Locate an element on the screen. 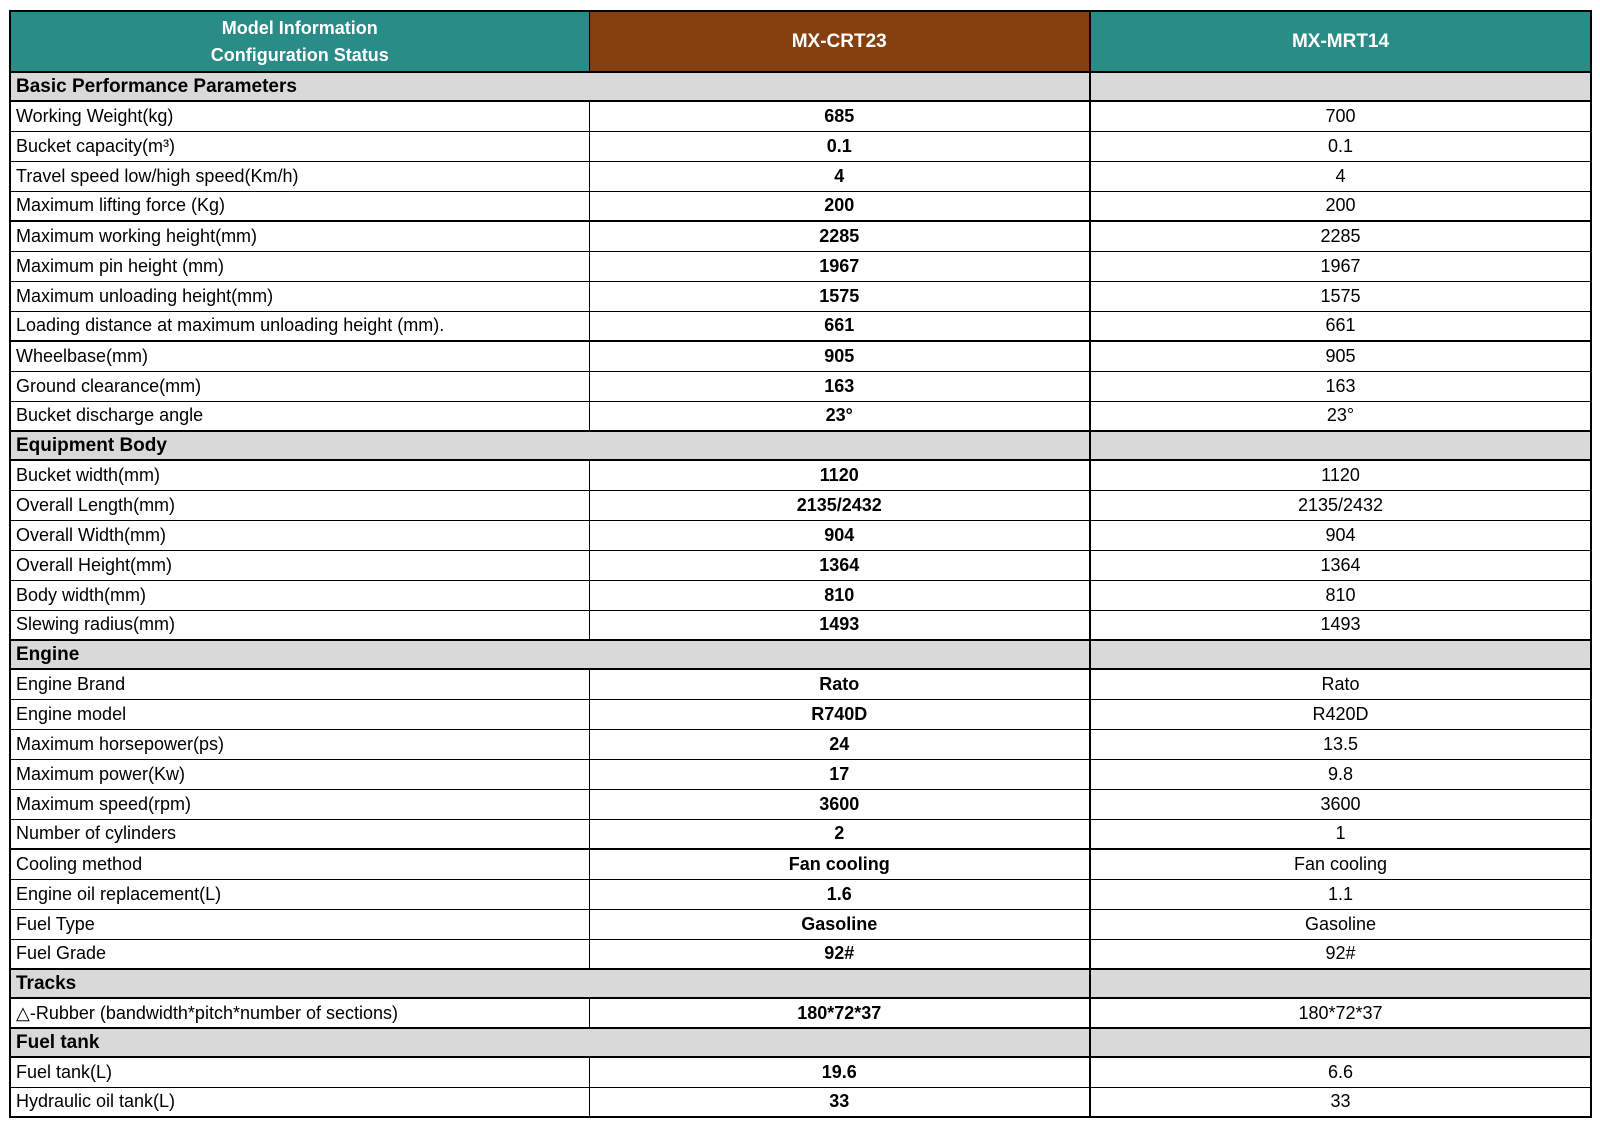 The height and width of the screenshot is (1141, 1600). crt23-value: 33 is located at coordinates (839, 1102).